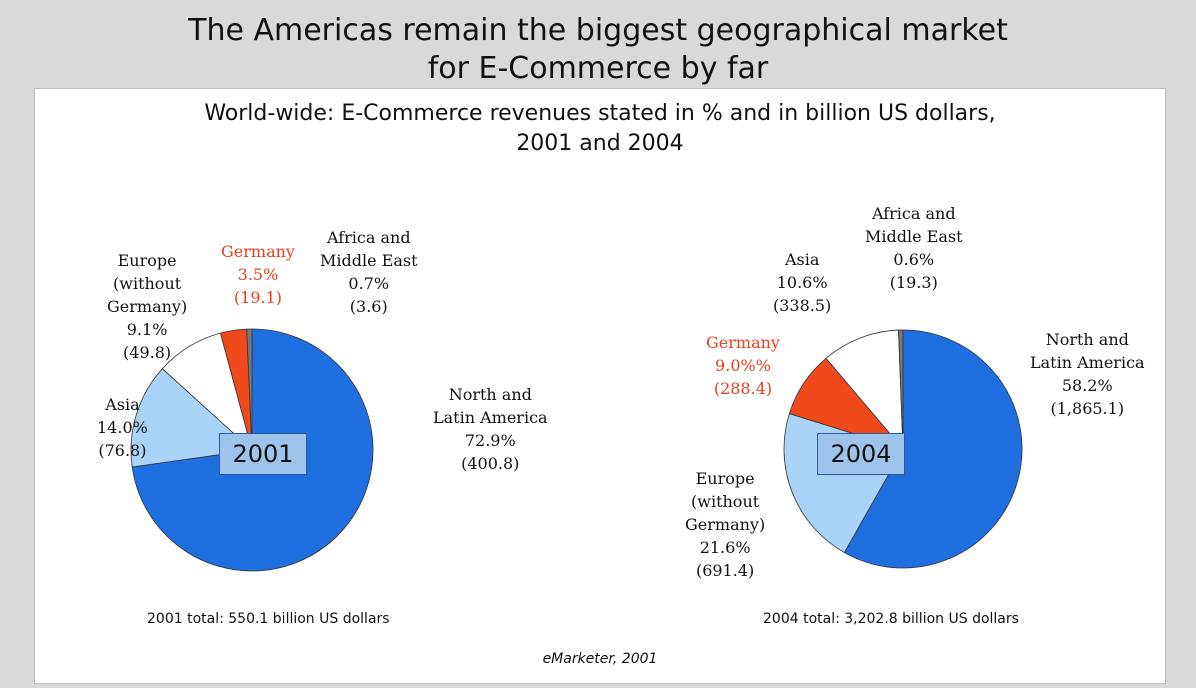 The height and width of the screenshot is (688, 1196). I want to click on slice-label-line: 9.0%%, so click(743, 365).